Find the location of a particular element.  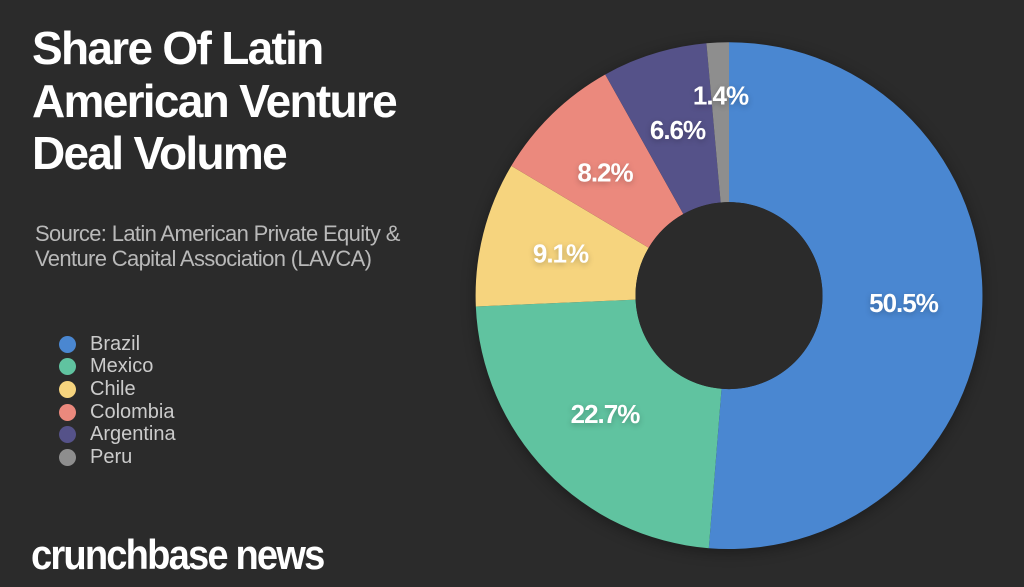

svg-text: 6.6% is located at coordinates (678, 130).